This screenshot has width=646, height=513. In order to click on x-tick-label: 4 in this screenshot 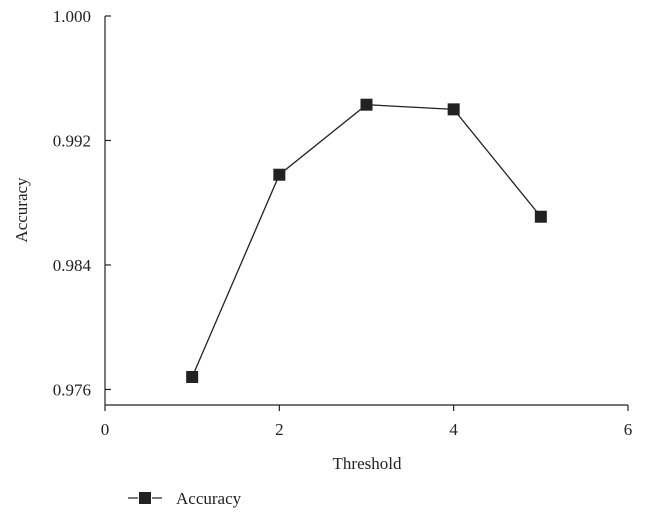, I will do `click(453, 429)`.